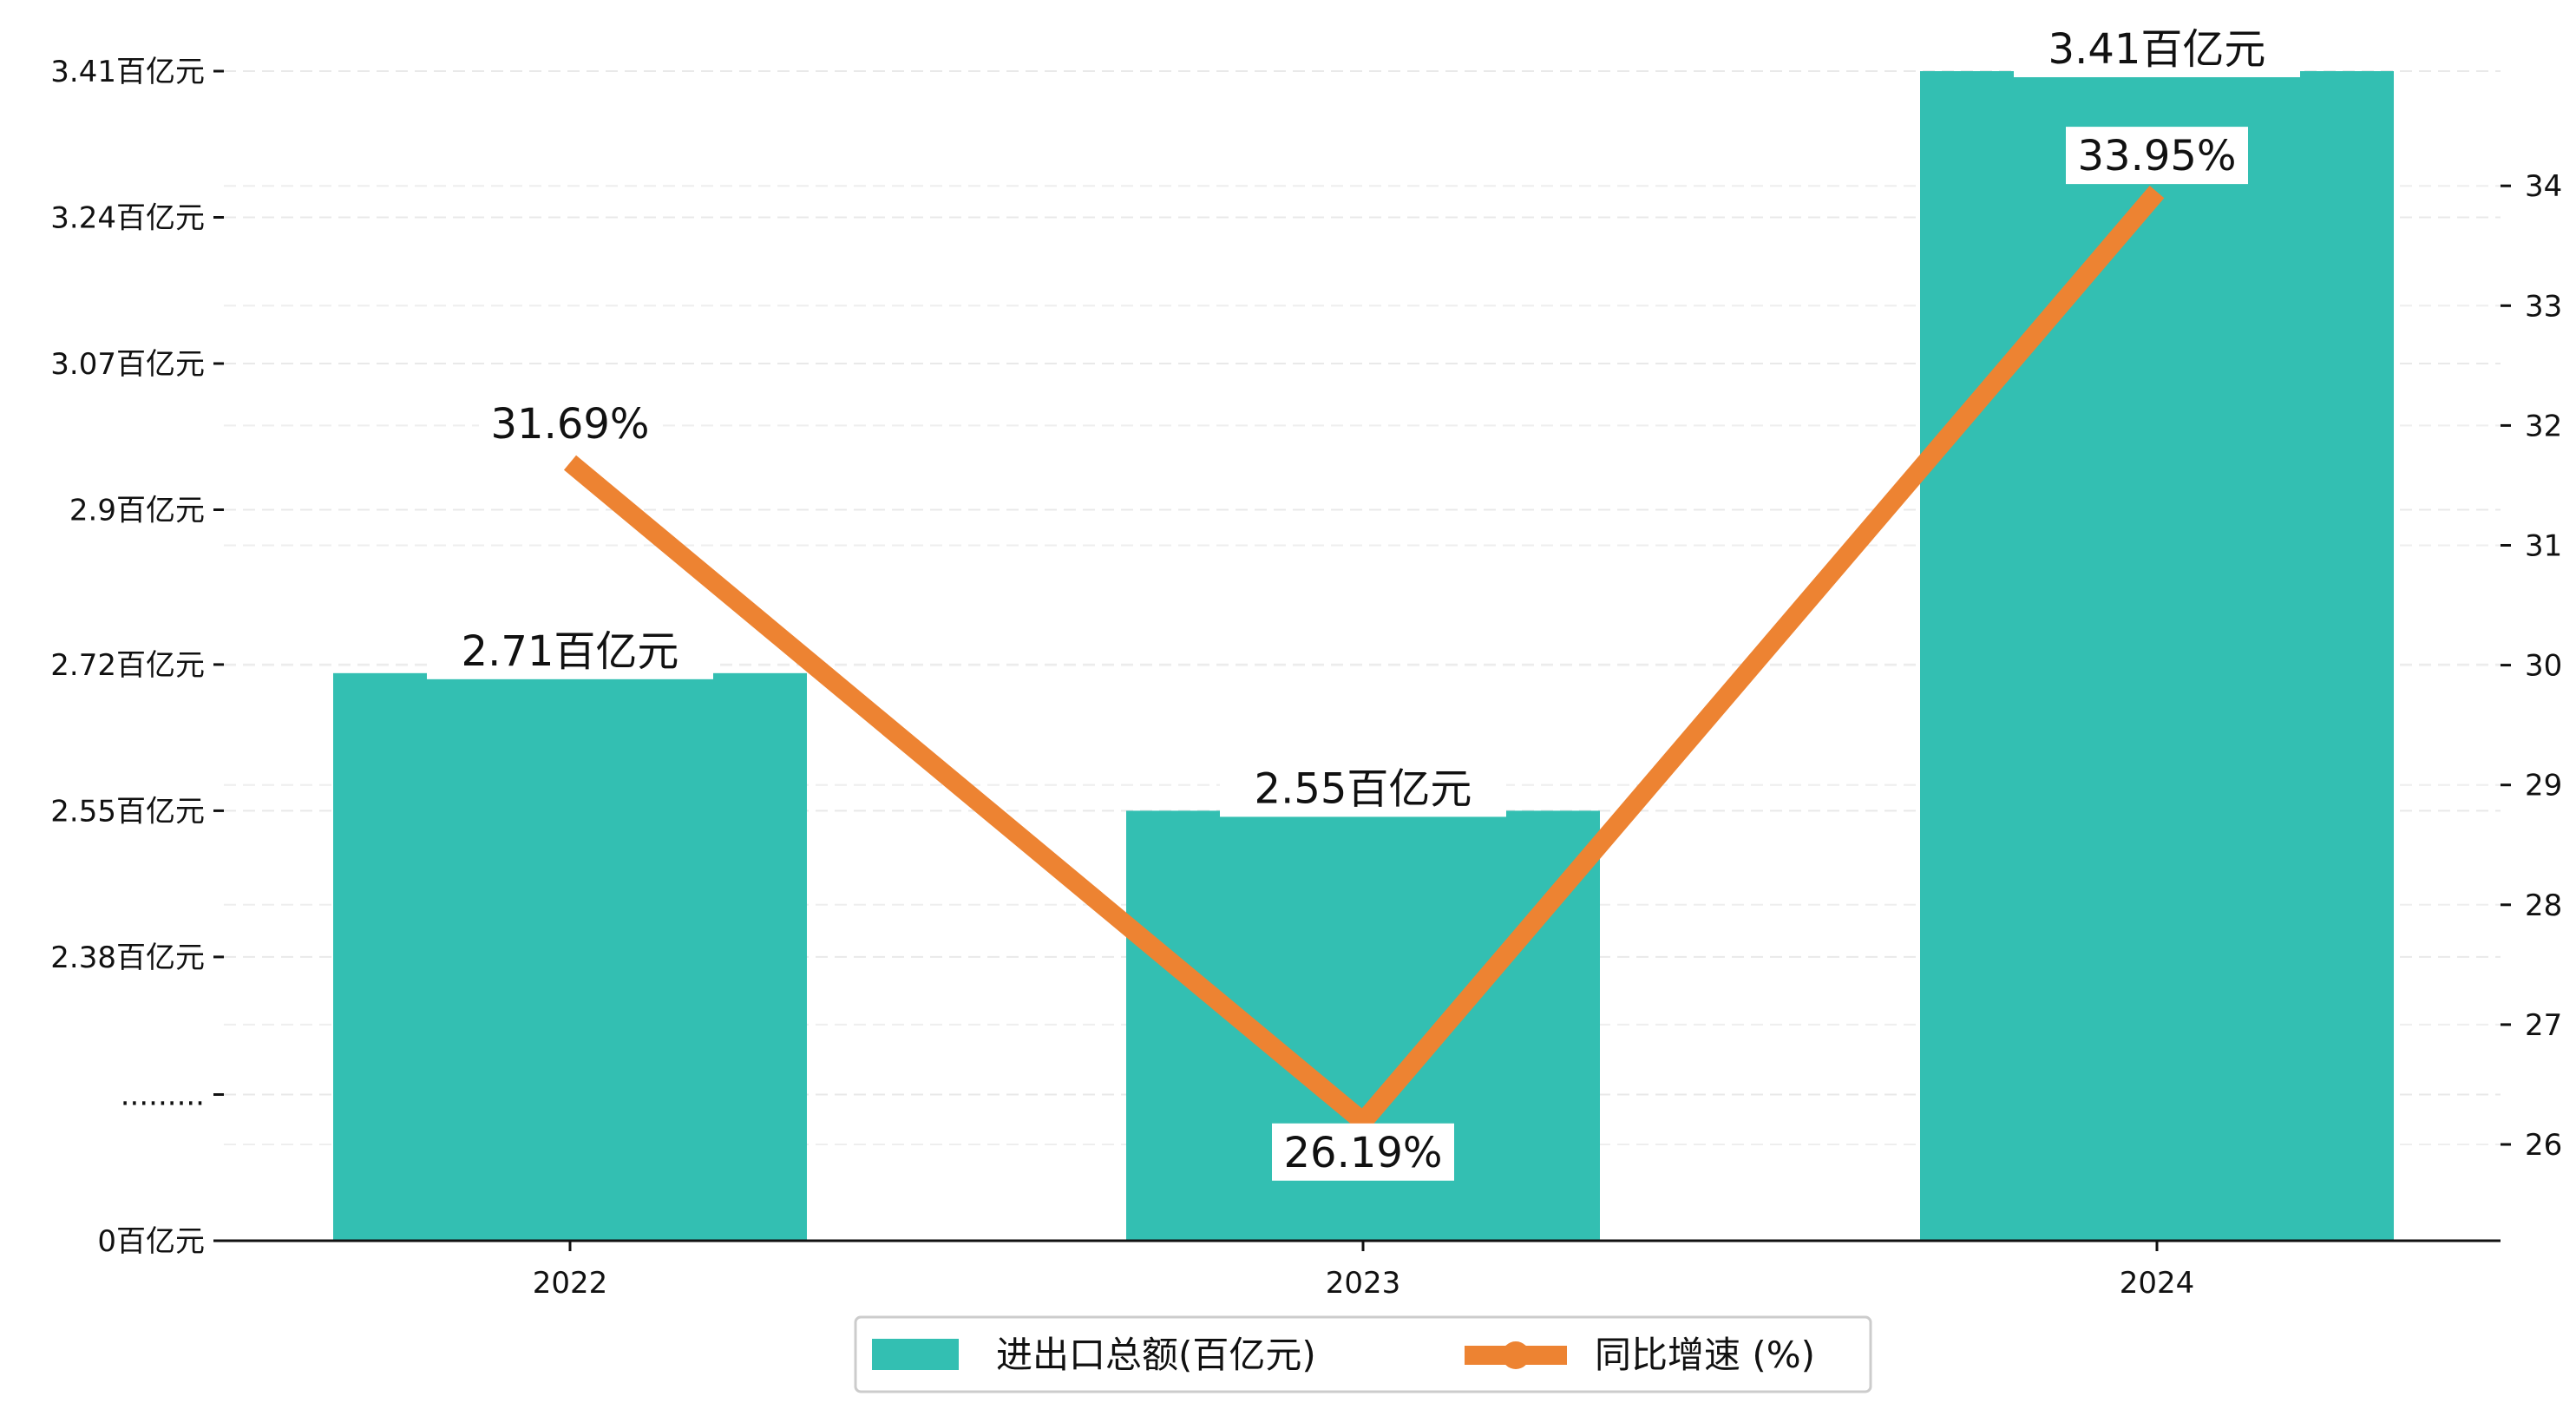  I want to click on right-tick-label: 34, so click(2543, 187).